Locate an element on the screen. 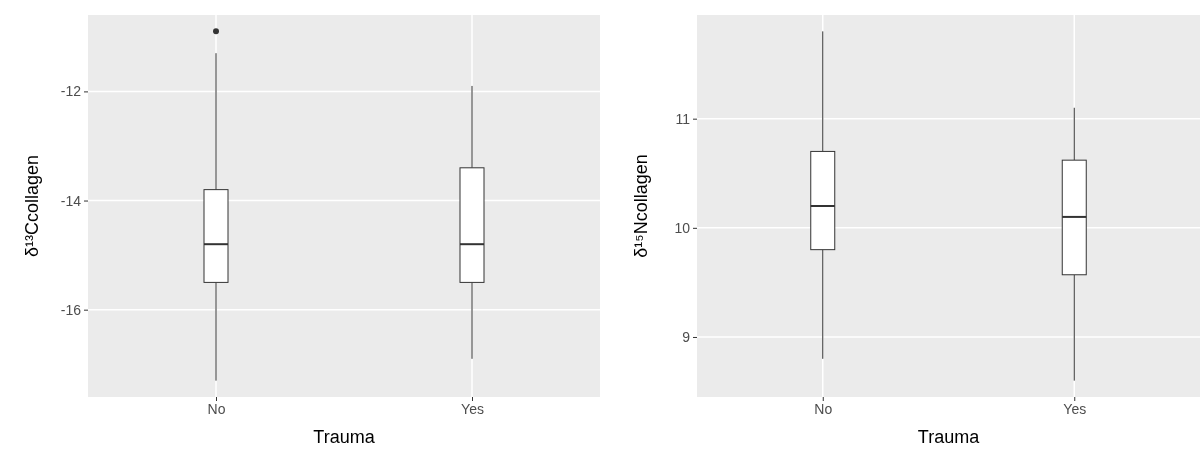 This screenshot has height=452, width=1202. y-tick-label: 10 is located at coordinates (682, 227).